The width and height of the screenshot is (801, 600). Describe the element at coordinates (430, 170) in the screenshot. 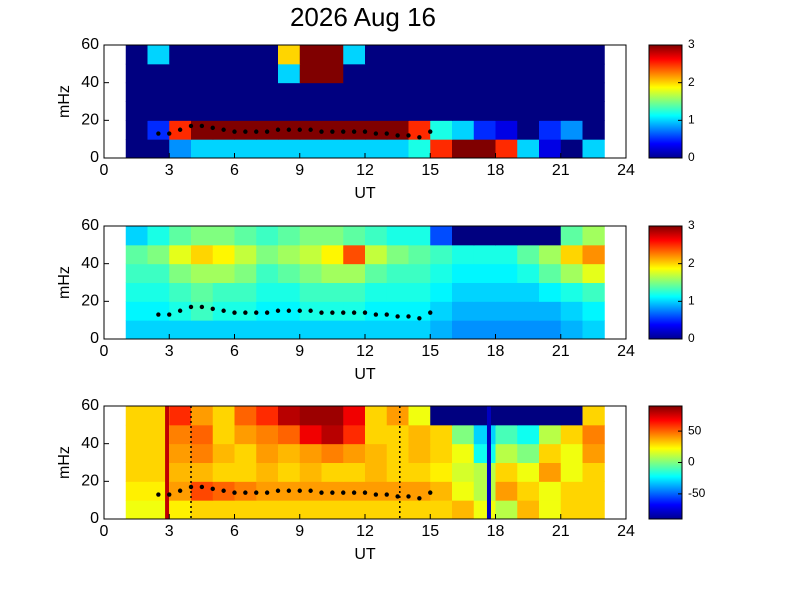

I see `x-tick-label: 15` at that location.